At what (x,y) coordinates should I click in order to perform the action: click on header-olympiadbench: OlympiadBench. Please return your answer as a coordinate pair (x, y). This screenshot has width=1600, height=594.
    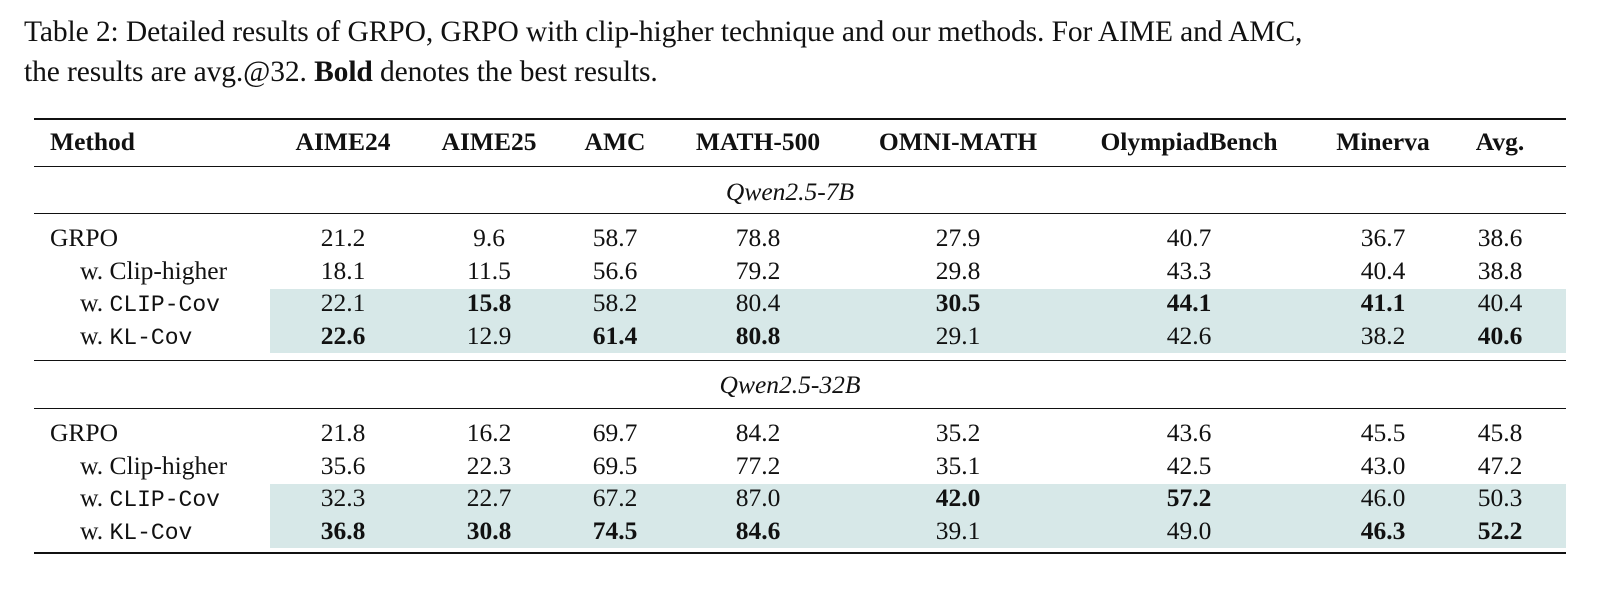
    Looking at the image, I should click on (1189, 141).